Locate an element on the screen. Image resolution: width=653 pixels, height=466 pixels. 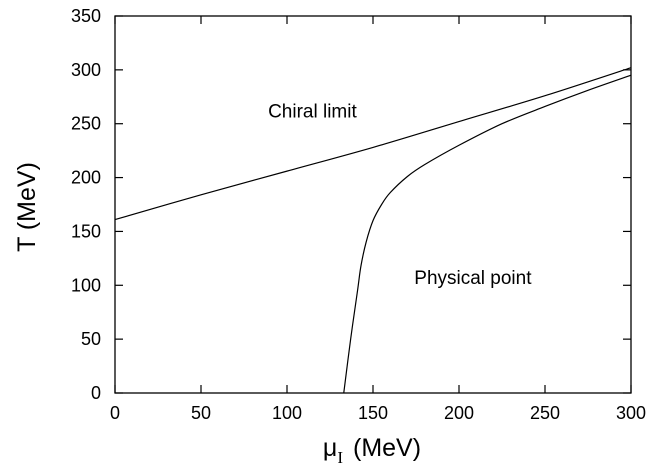
x-axis-title: μI (MeV) is located at coordinates (372, 450).